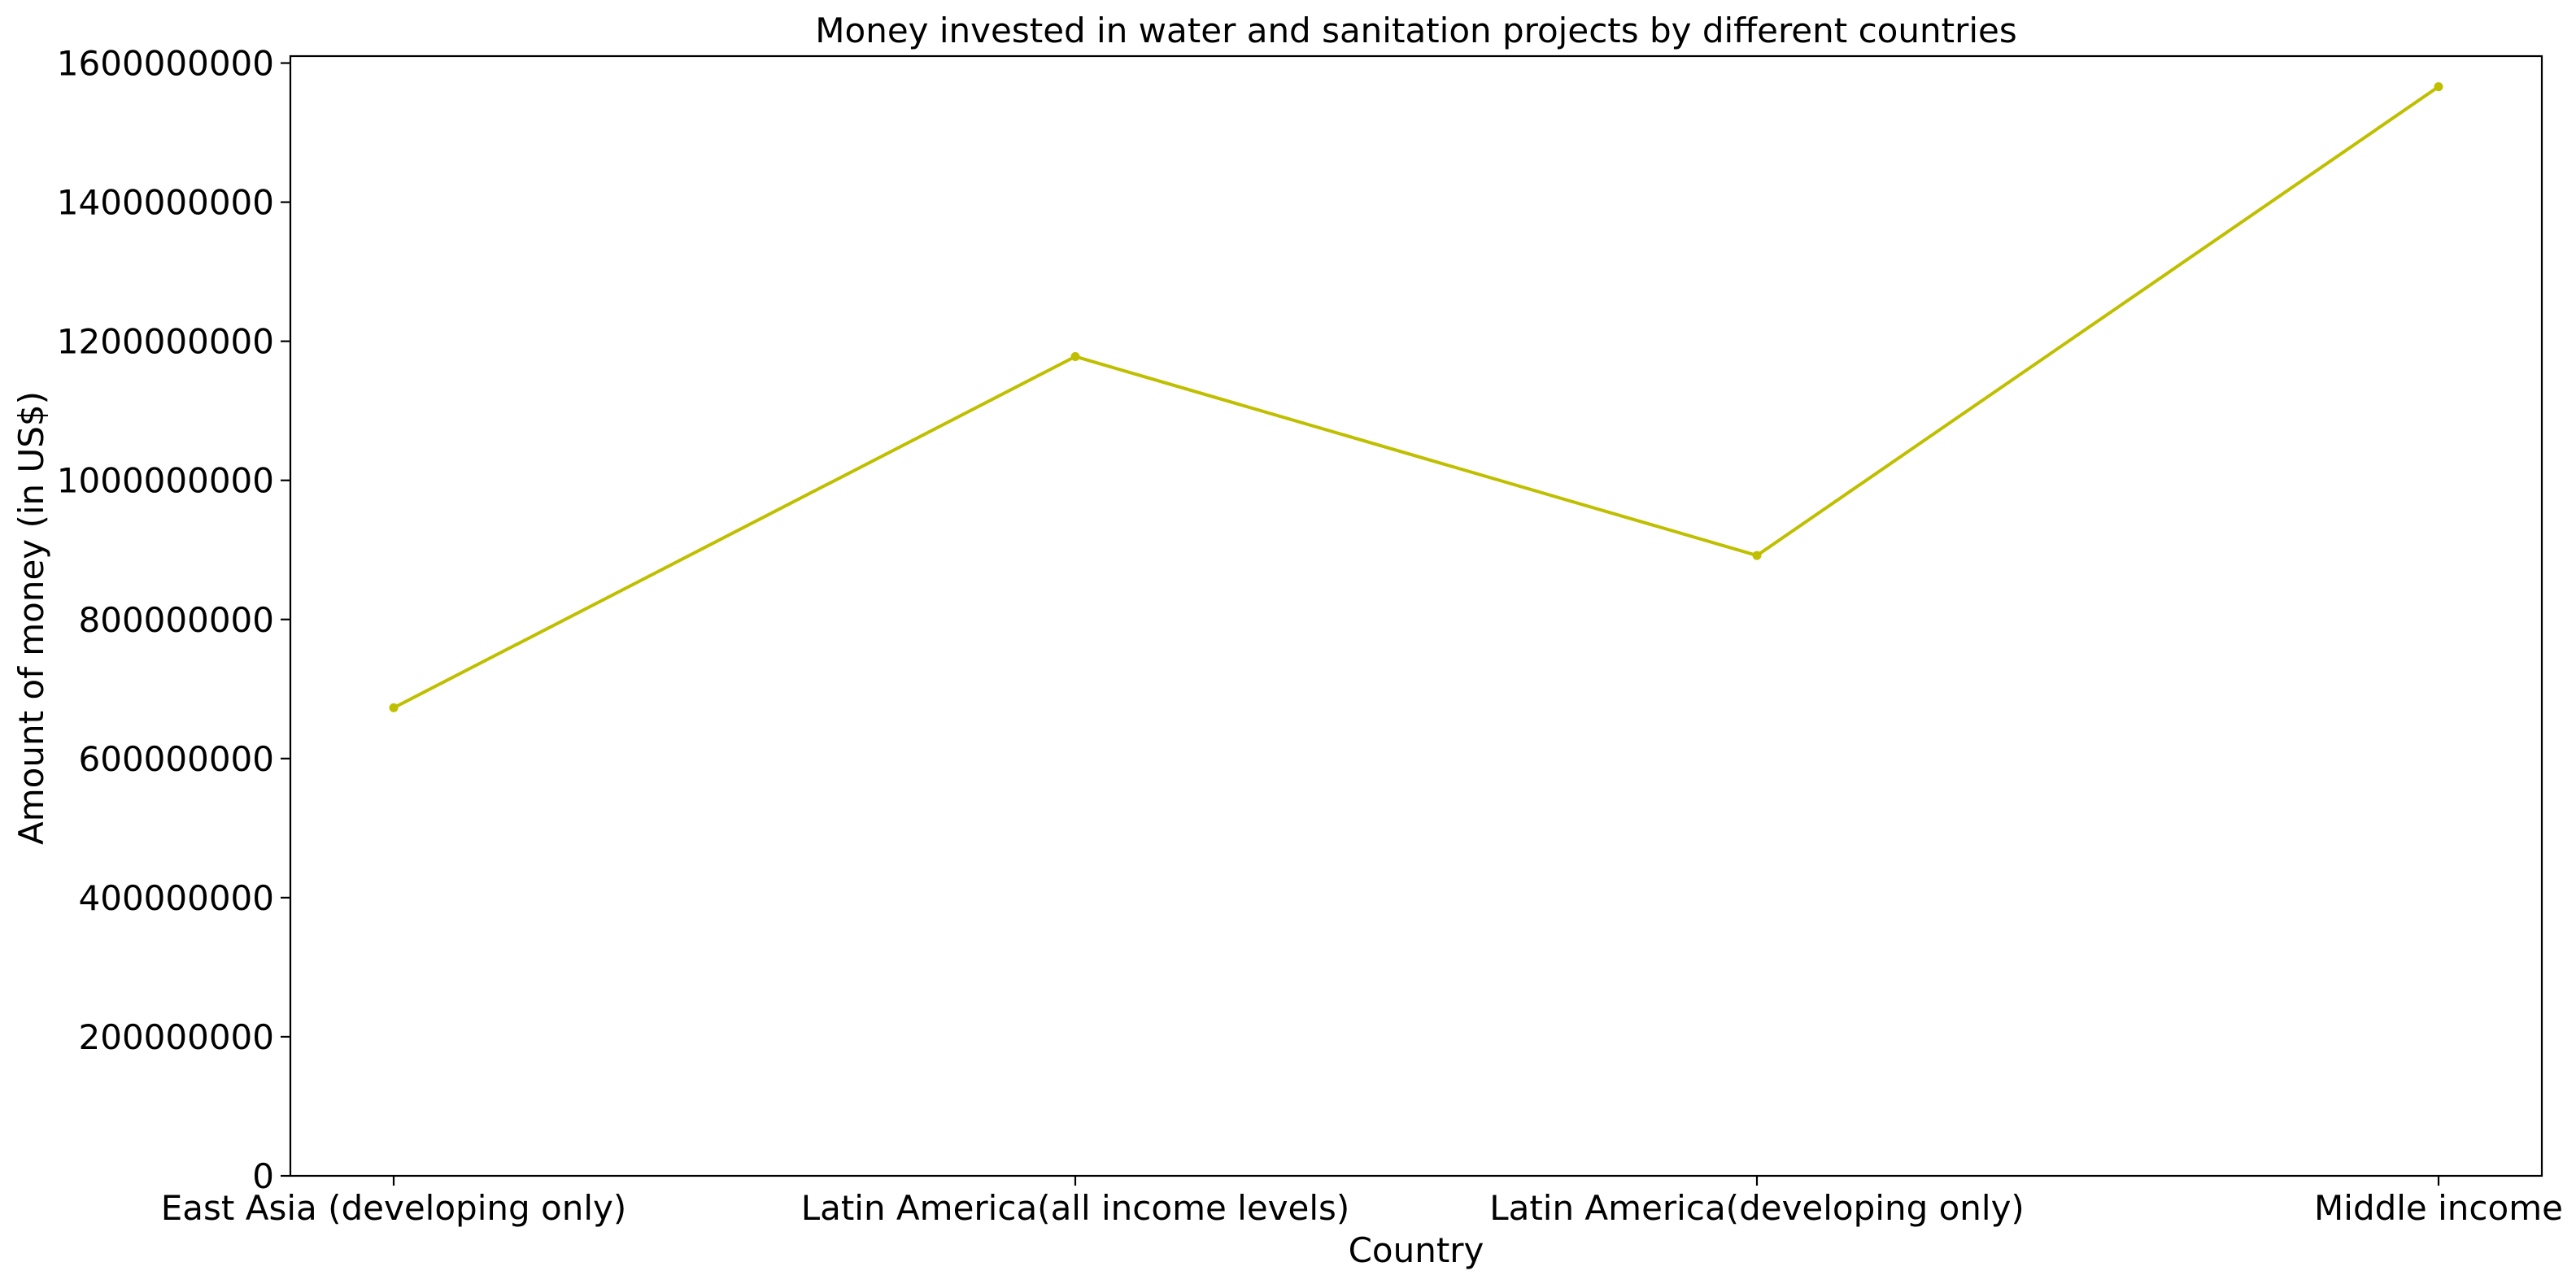  What do you see at coordinates (1757, 1208) in the screenshot?
I see `x-tick-label: Latin America(developing only)` at bounding box center [1757, 1208].